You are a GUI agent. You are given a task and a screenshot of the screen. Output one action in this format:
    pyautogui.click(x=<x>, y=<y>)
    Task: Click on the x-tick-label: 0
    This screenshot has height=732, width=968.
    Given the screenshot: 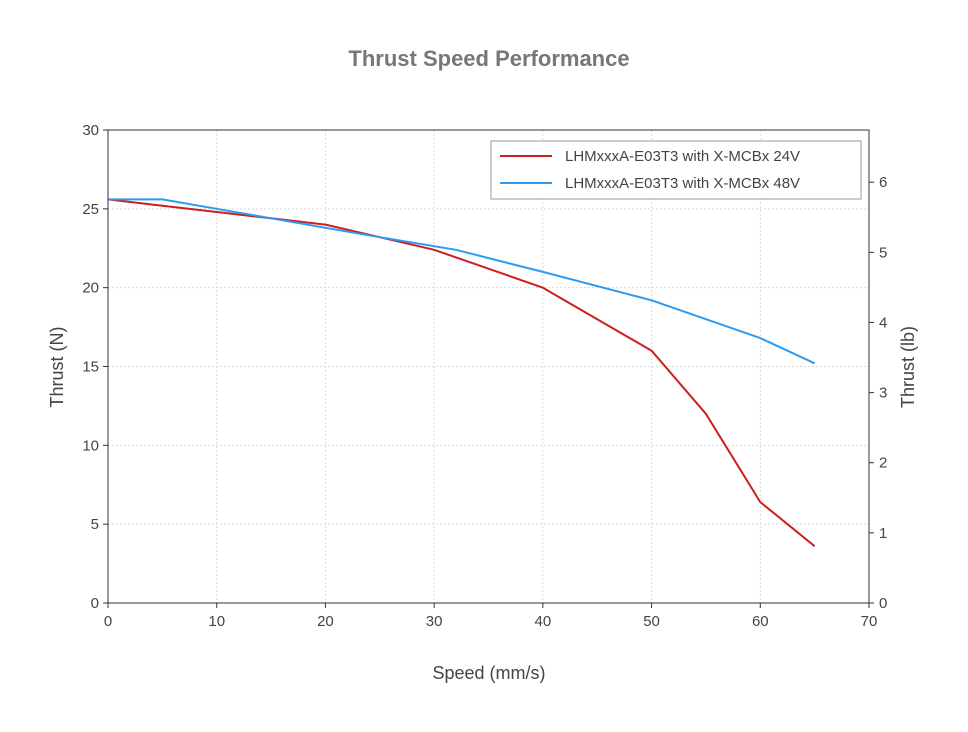 What is the action you would take?
    pyautogui.click(x=108, y=621)
    